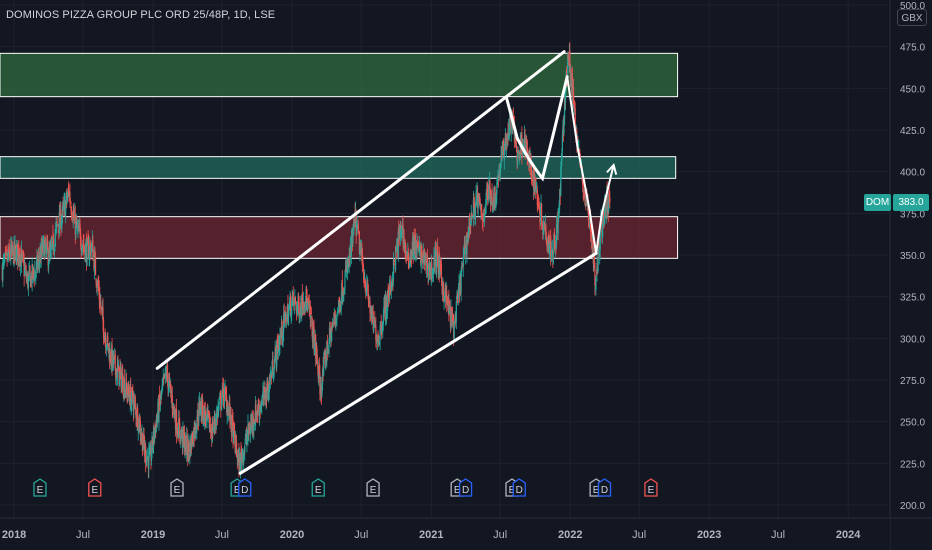 This screenshot has height=550, width=932. I want to click on event-marker-label: E, so click(373, 490).